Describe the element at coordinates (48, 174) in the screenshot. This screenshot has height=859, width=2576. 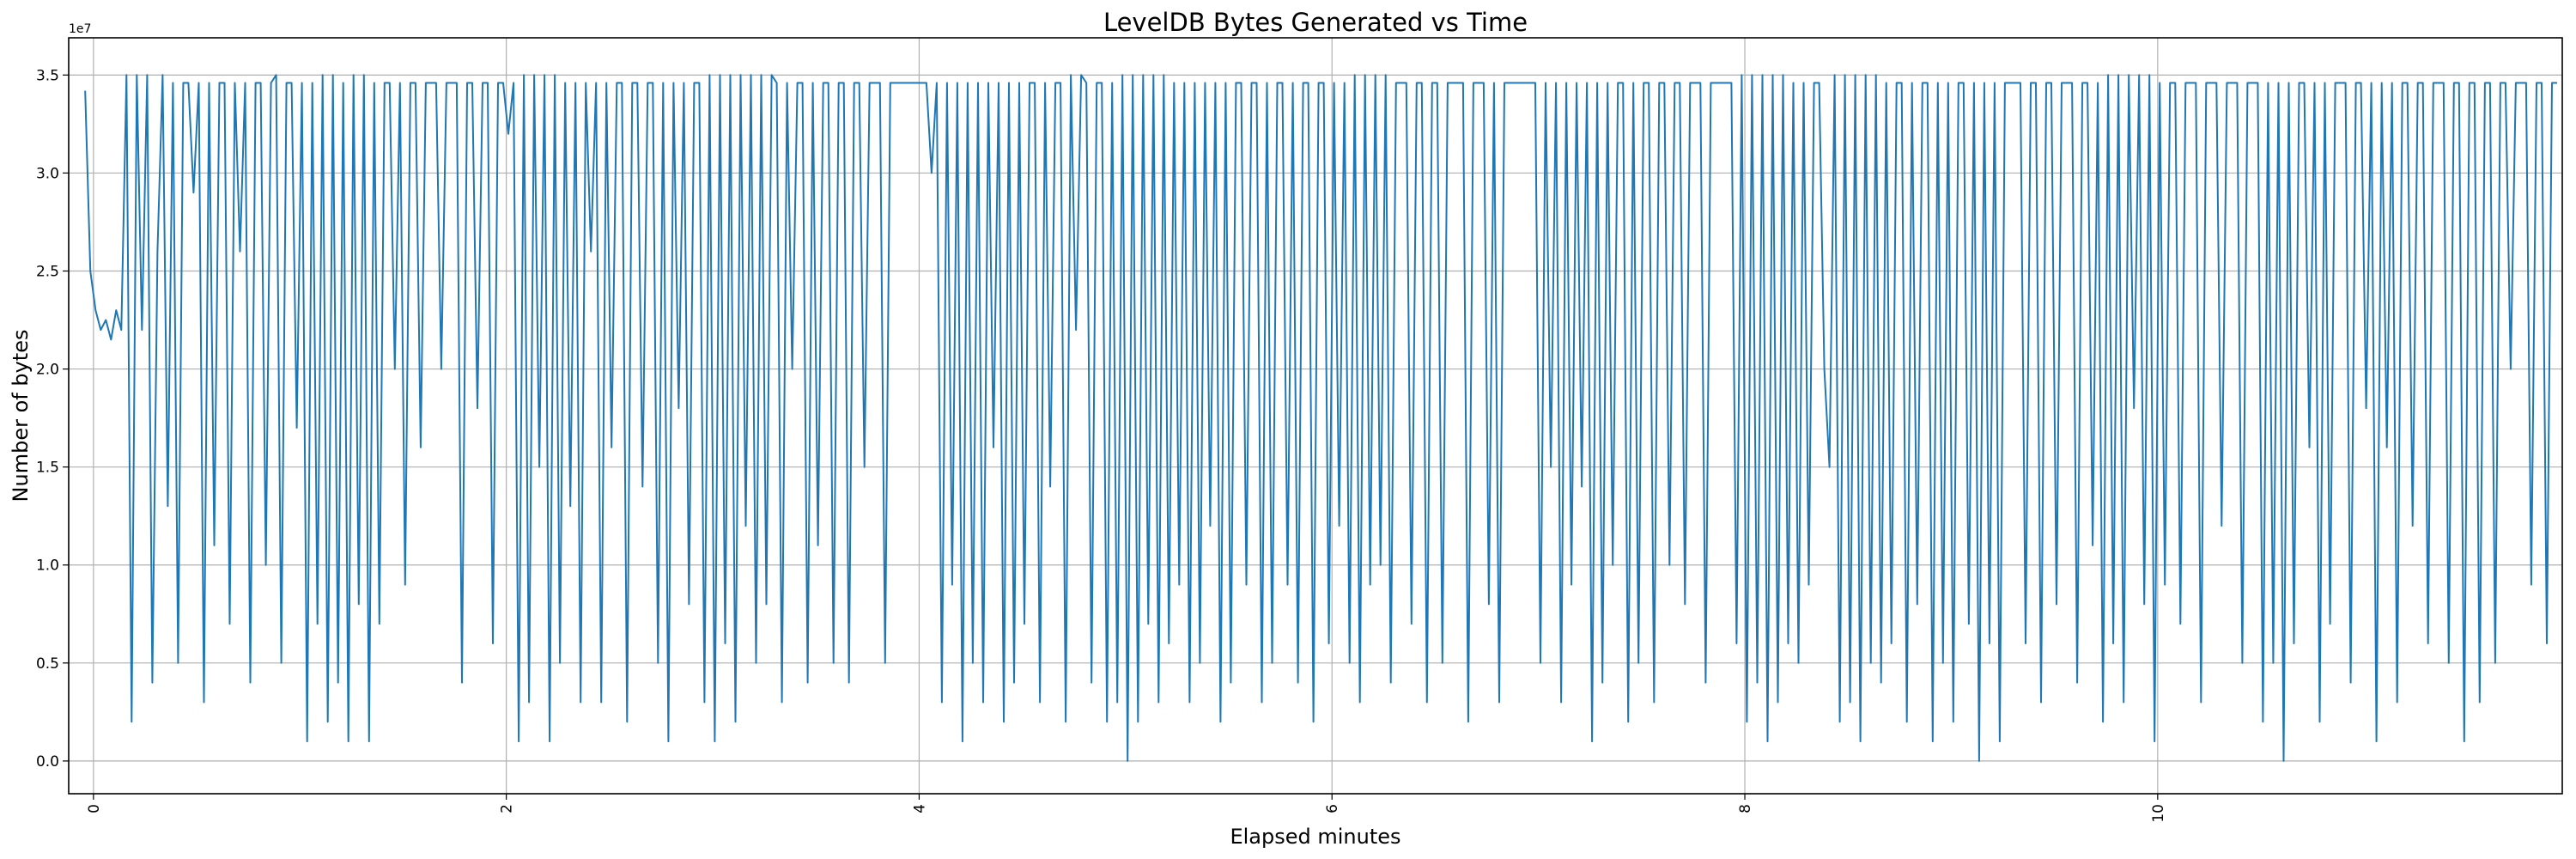
I see `y-tick-label: 3.0` at that location.